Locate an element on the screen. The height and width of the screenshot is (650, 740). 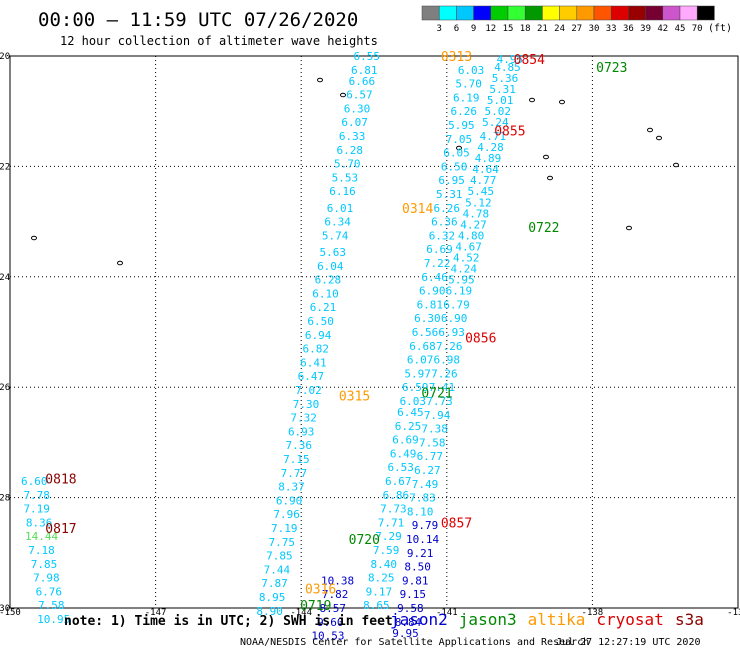
swh-value-label: 6.05 is located at coordinates (456, 153).